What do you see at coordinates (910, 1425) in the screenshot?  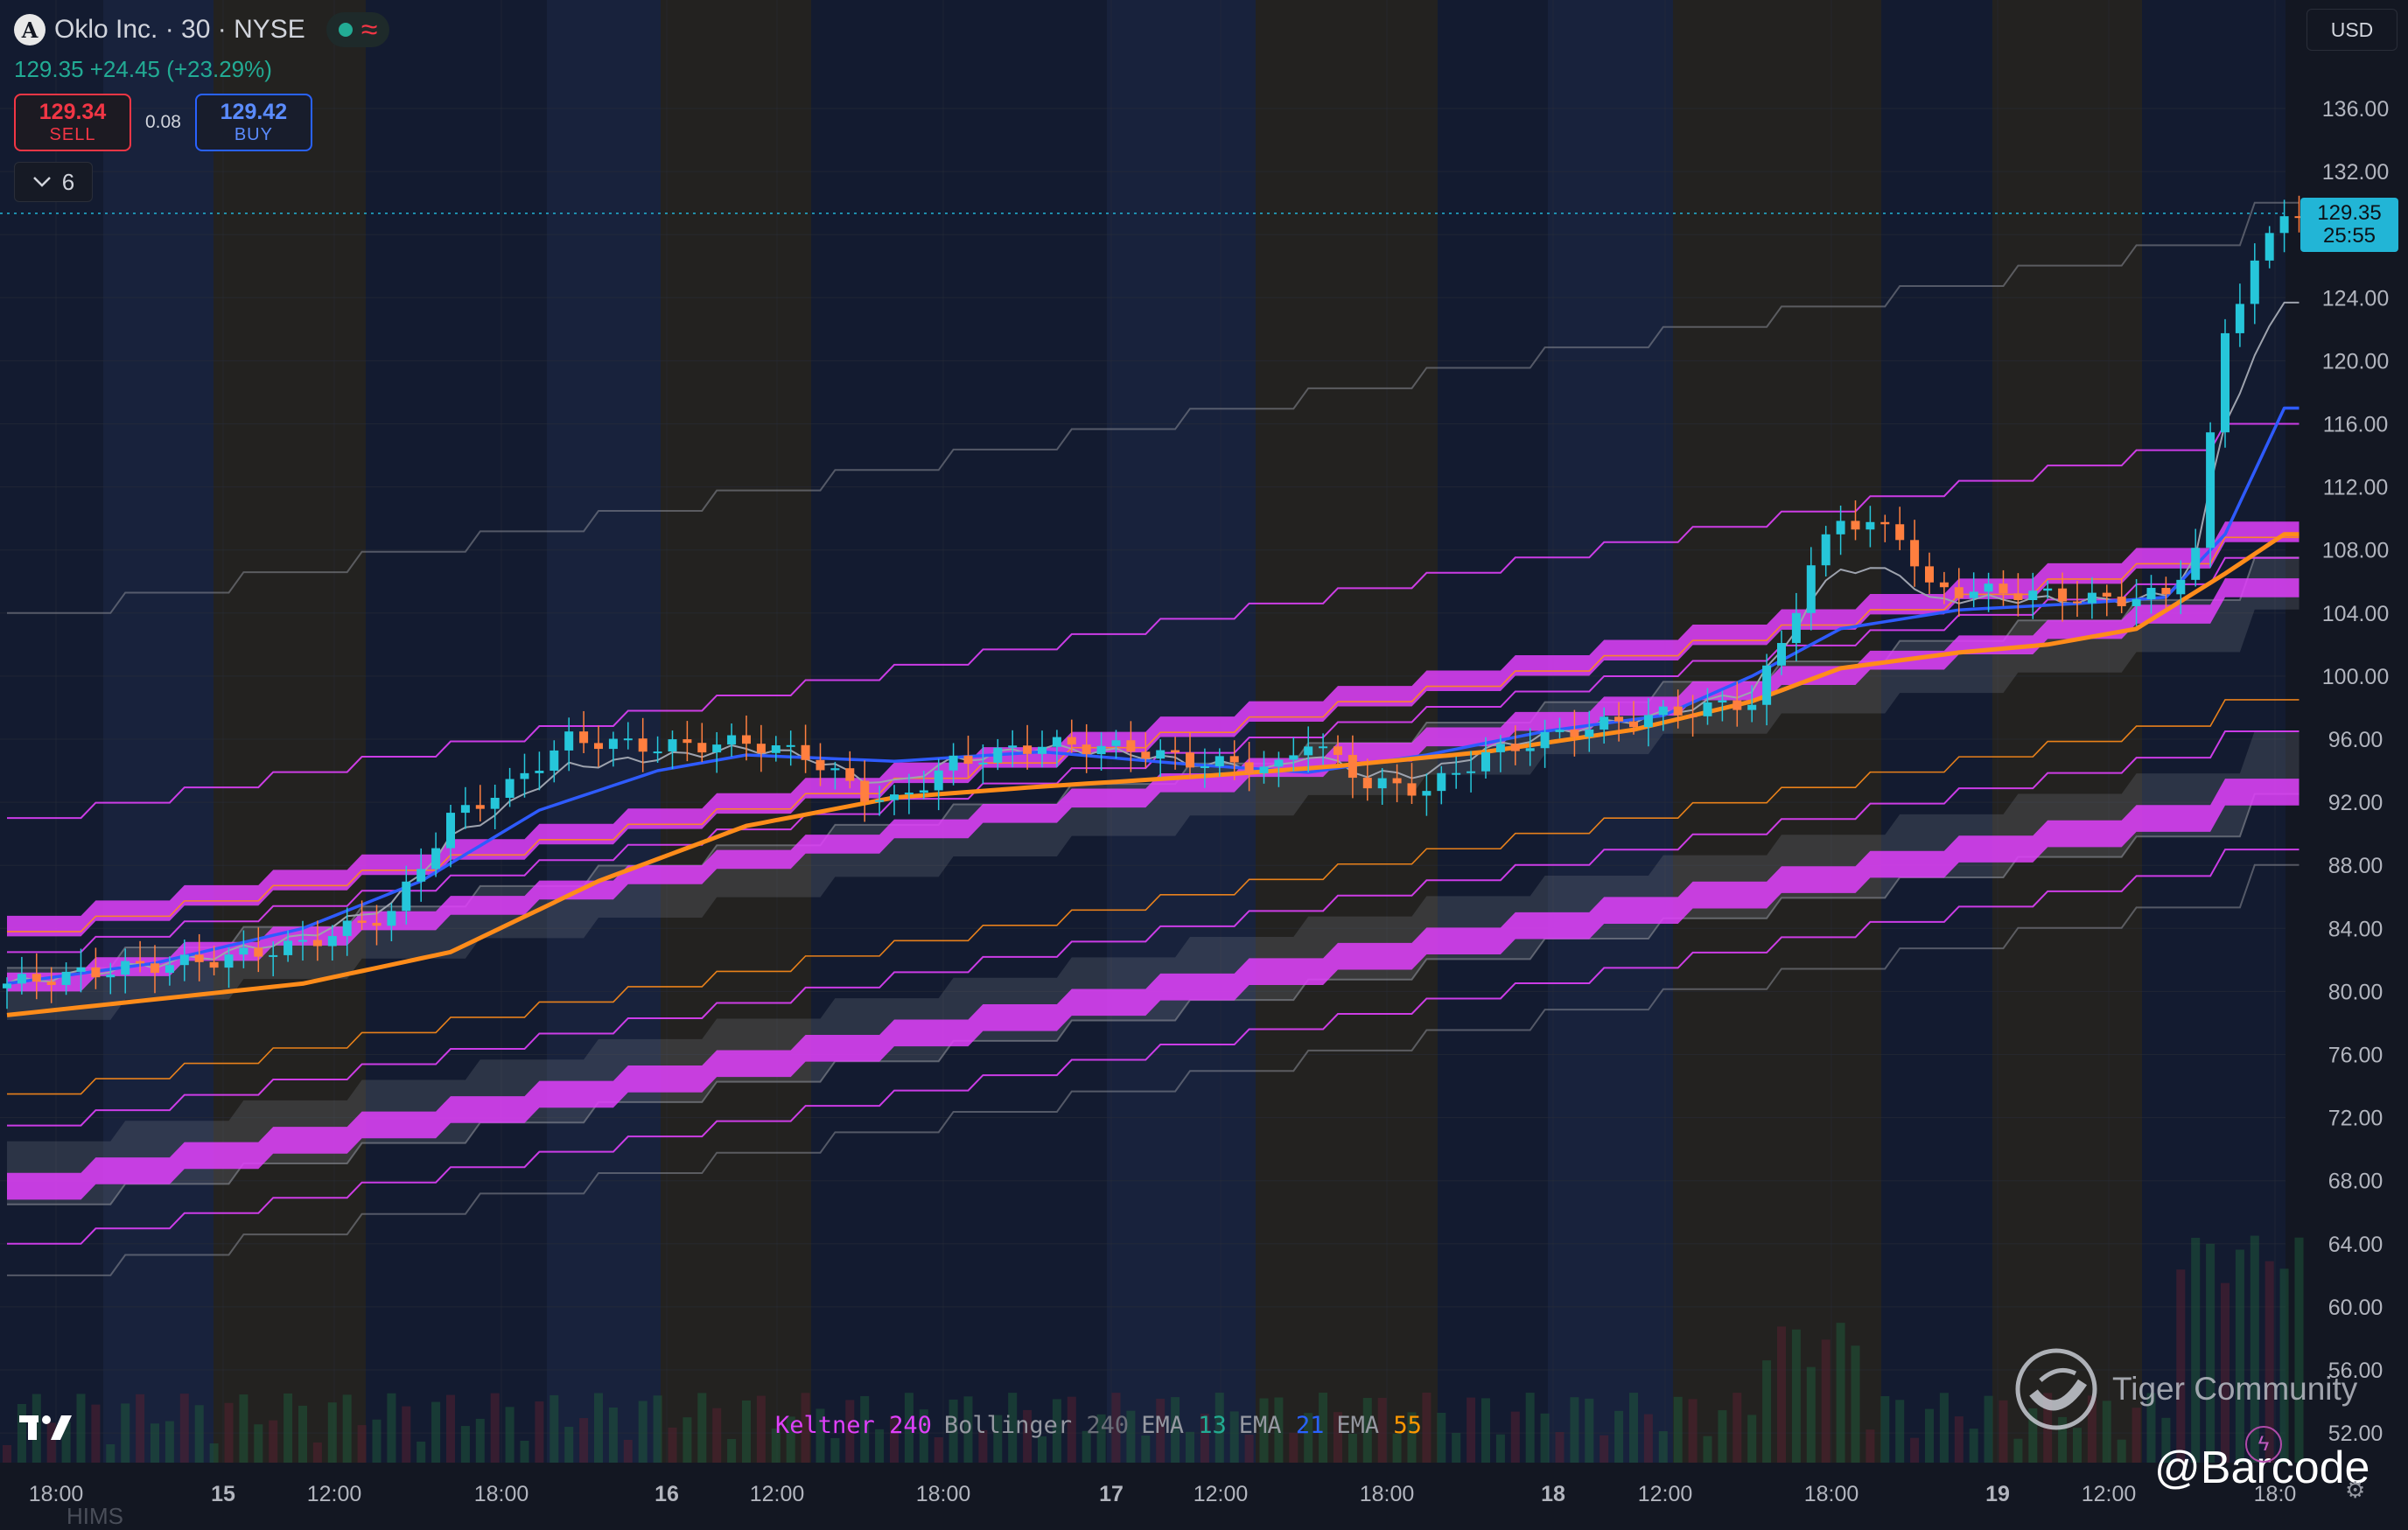 I see `legend-keltner-value: 240` at bounding box center [910, 1425].